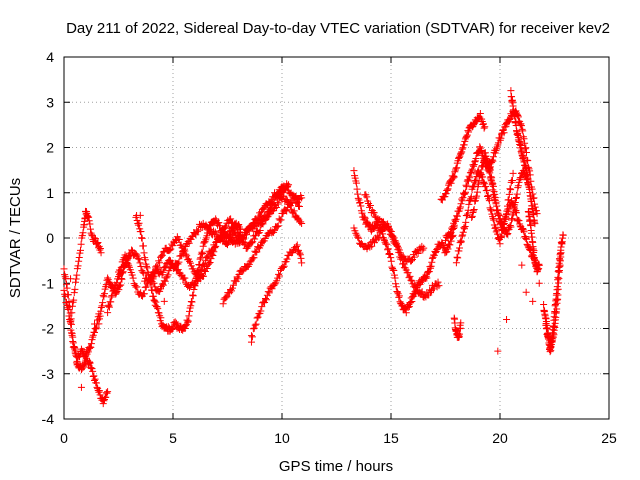 The width and height of the screenshot is (640, 480). I want to click on y-tick-label: -1, so click(48, 283).